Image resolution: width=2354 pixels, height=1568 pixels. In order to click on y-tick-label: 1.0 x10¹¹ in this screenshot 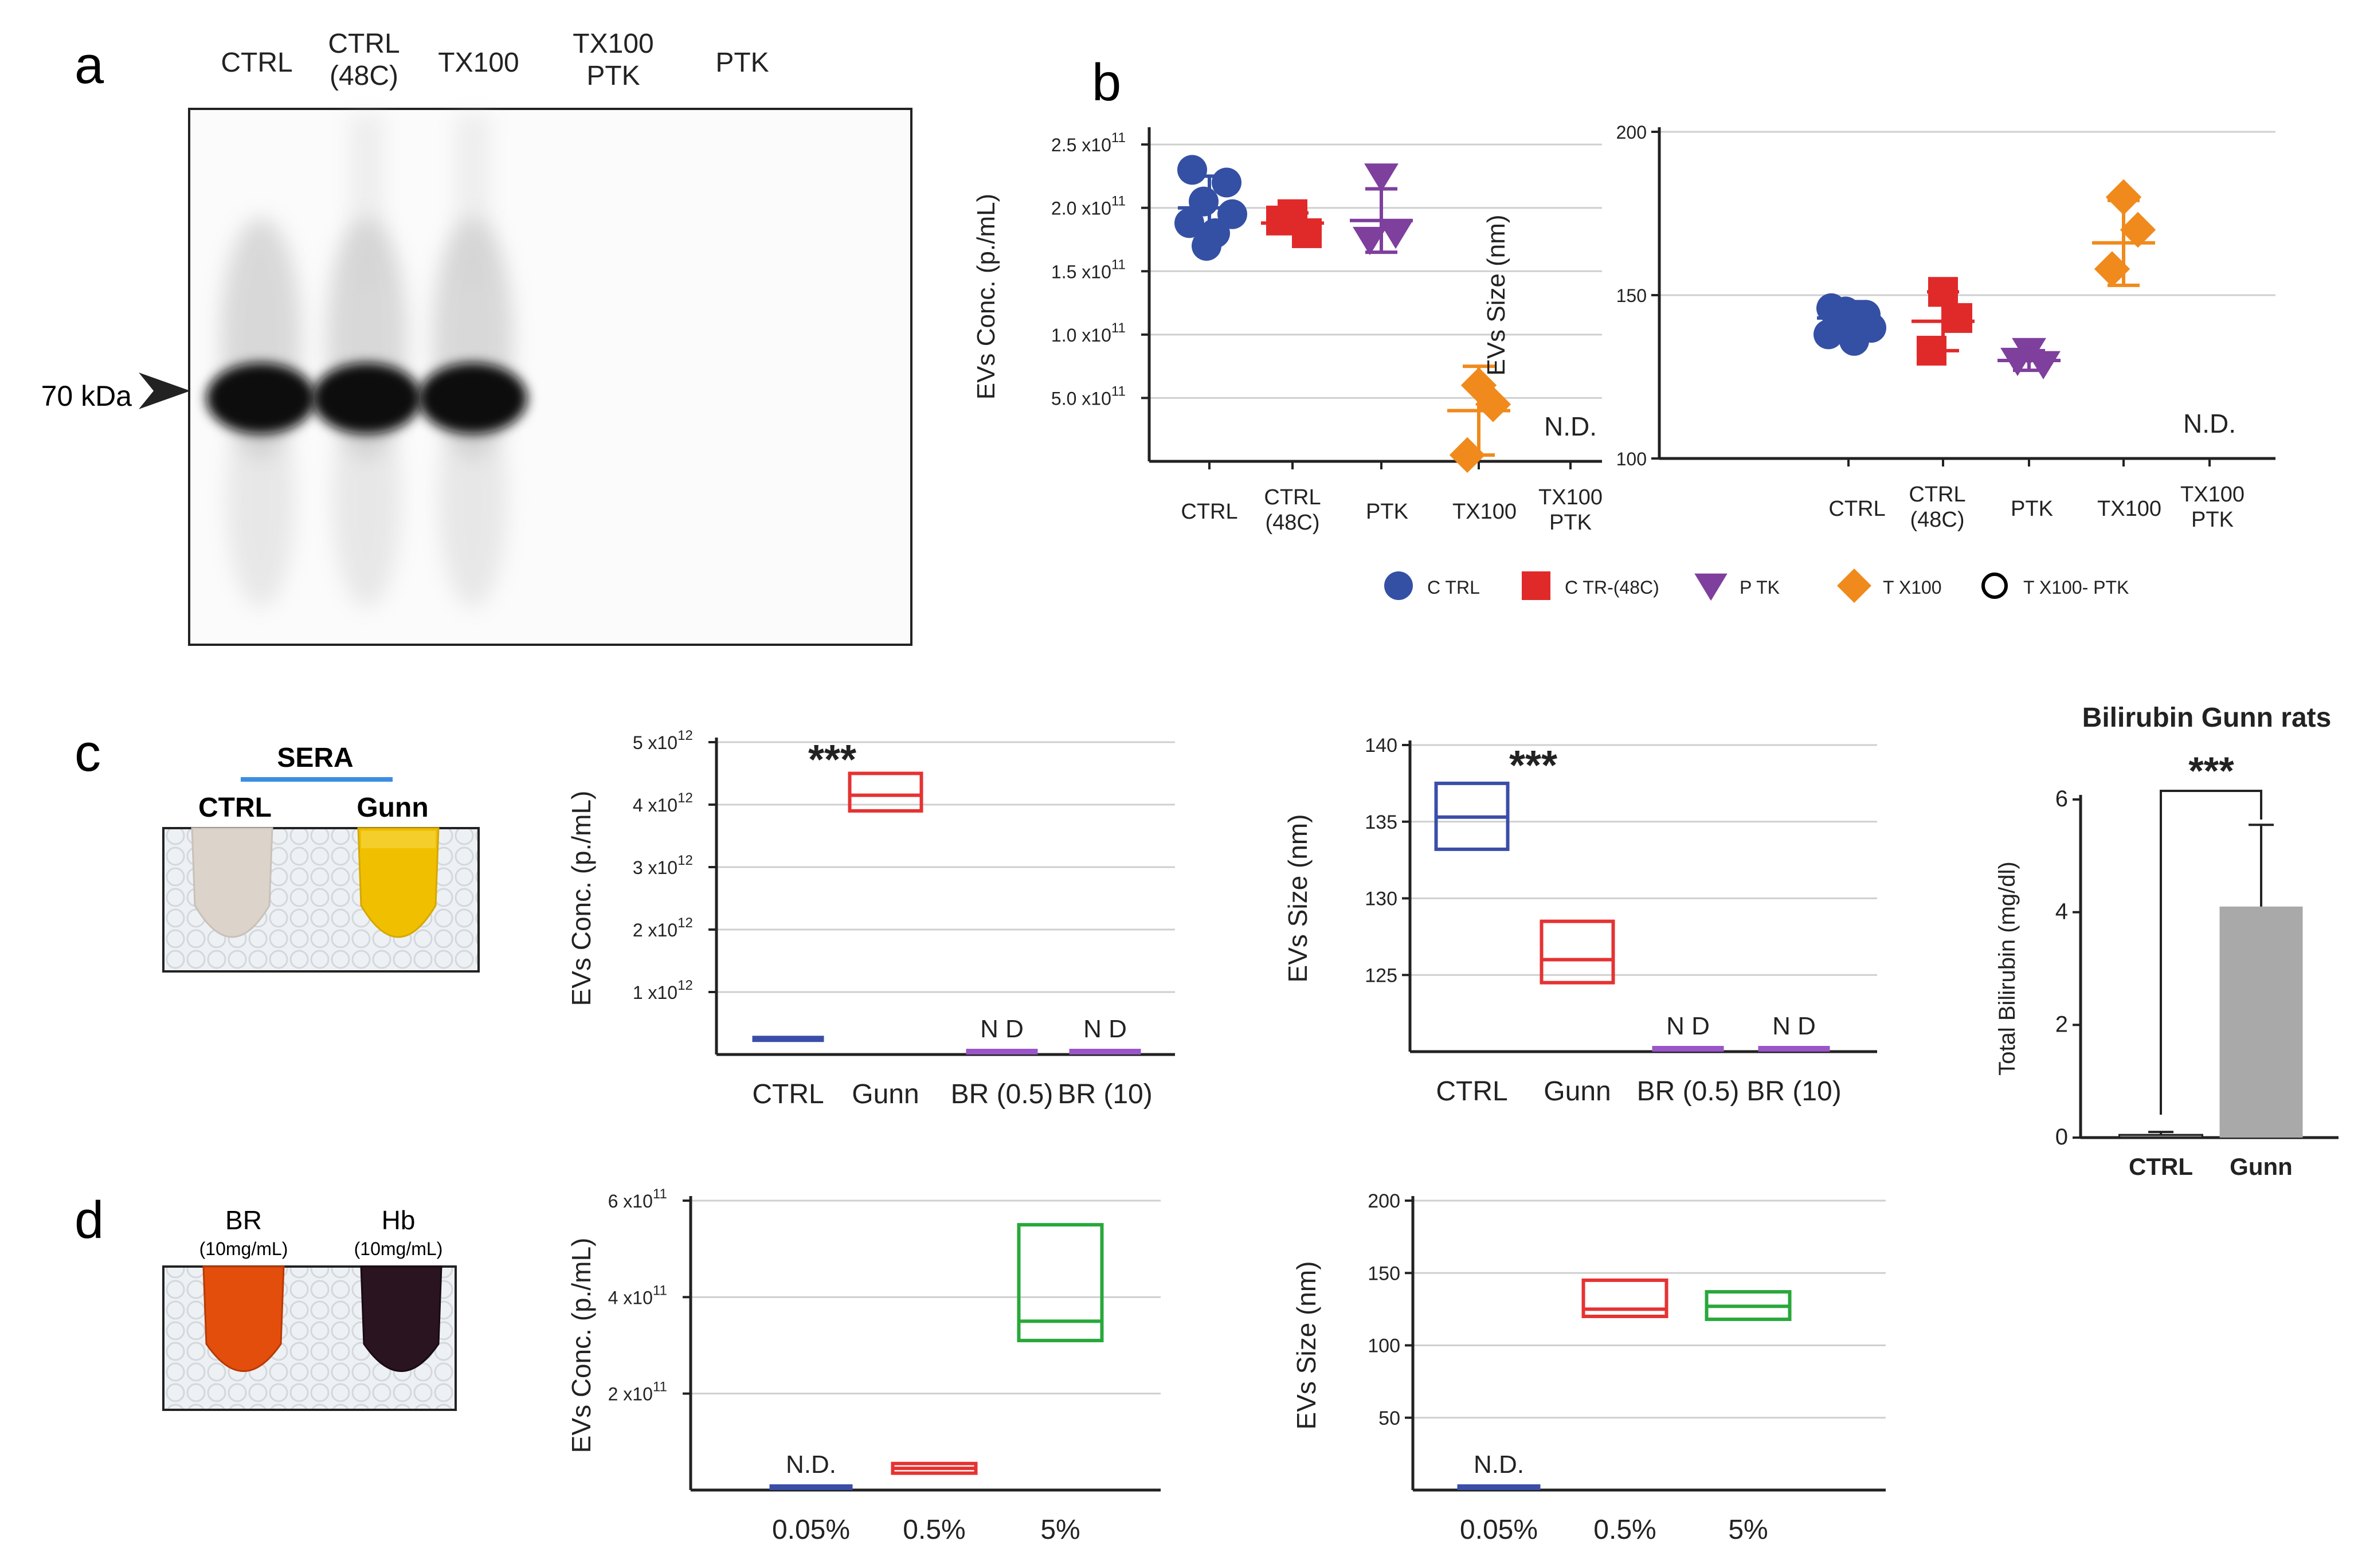, I will do `click(1088, 333)`.